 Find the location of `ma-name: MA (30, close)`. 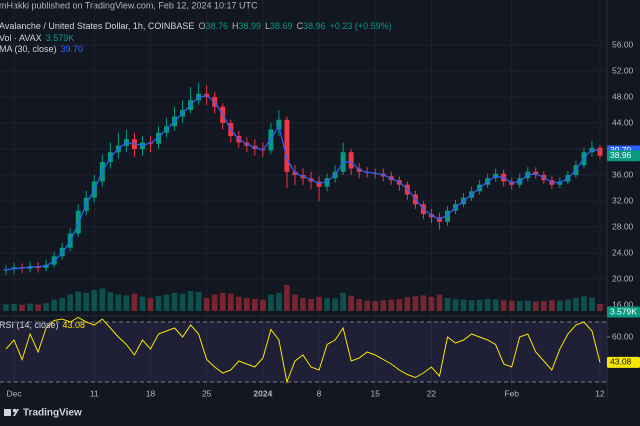

ma-name: MA (30, close) is located at coordinates (28, 49).